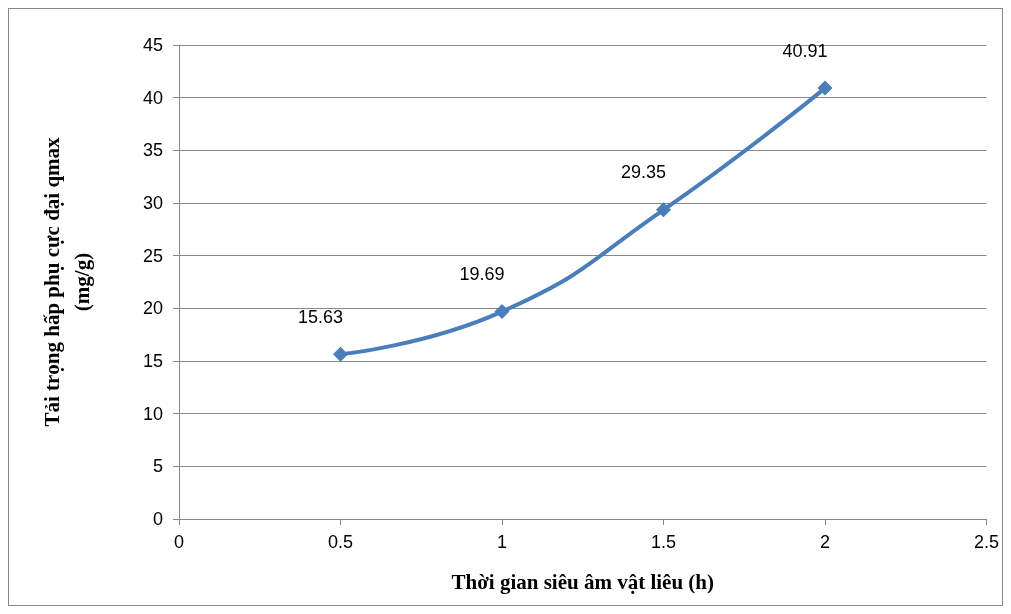 The height and width of the screenshot is (614, 1011). What do you see at coordinates (501, 542) in the screenshot?
I see `x-tick-label: 1` at bounding box center [501, 542].